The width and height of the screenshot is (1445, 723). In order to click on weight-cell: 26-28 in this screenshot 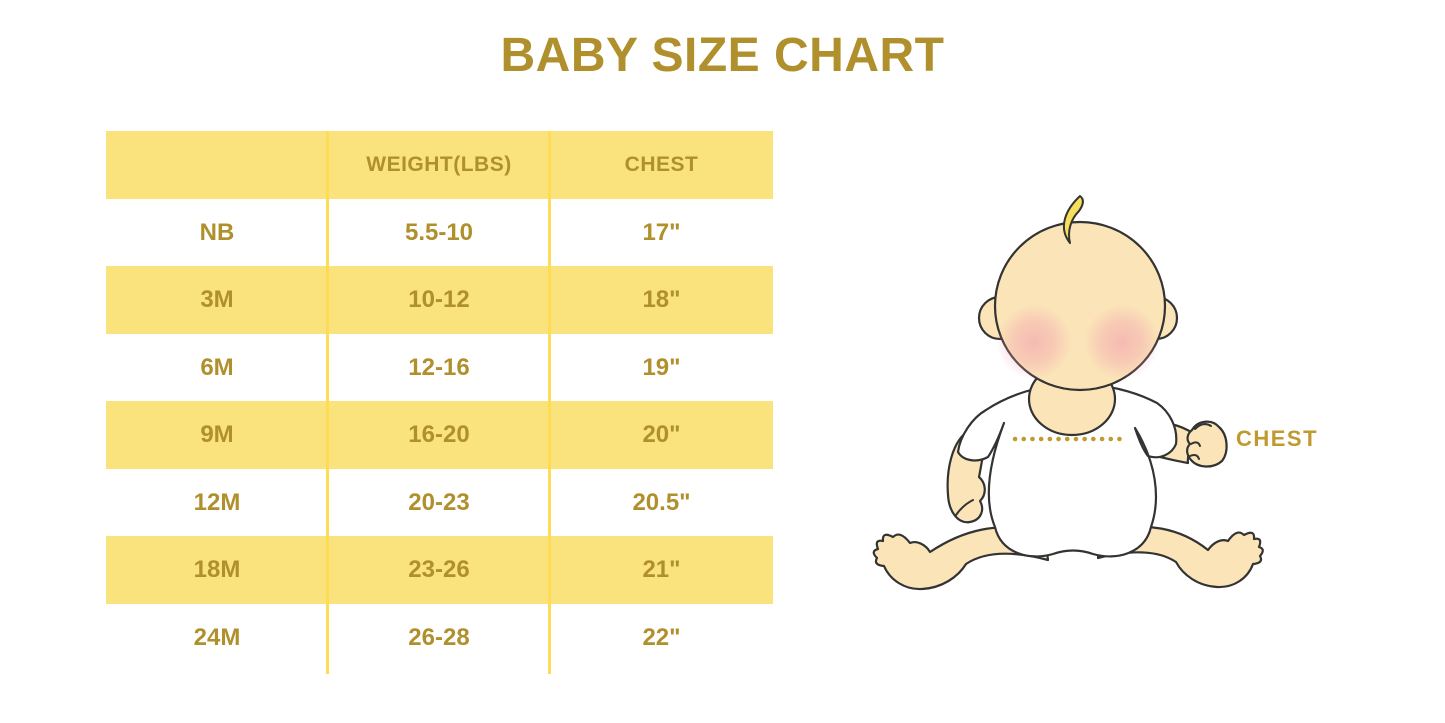, I will do `click(439, 637)`.